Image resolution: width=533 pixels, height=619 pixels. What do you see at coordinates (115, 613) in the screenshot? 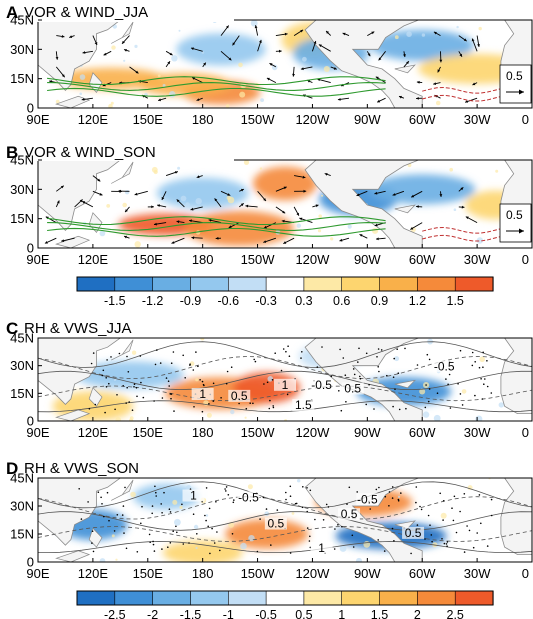
I see `colorbar-2-tick-label: -2.5` at bounding box center [115, 613].